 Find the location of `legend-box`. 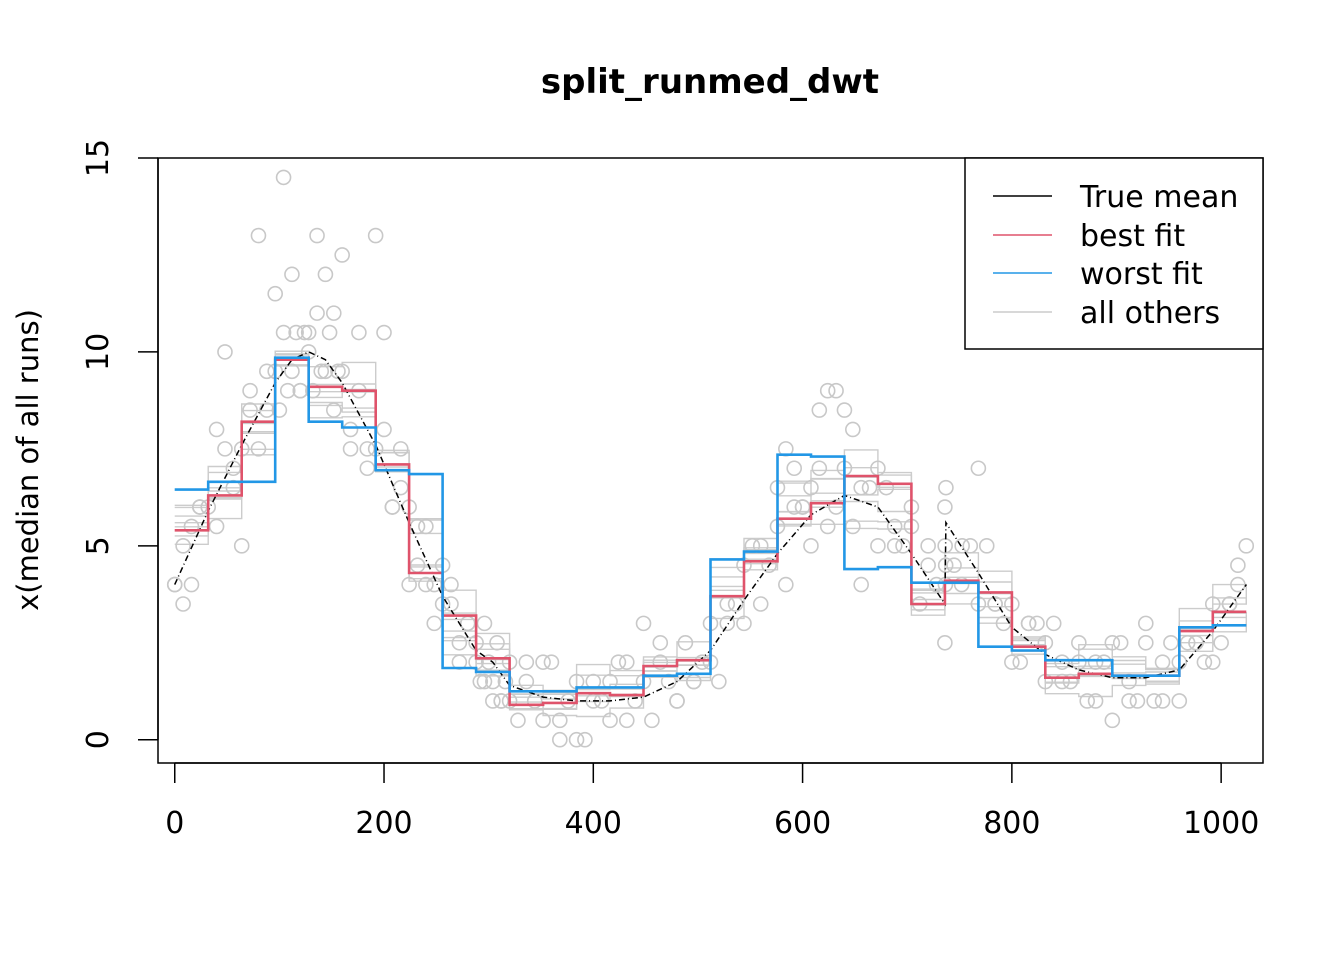

legend-box is located at coordinates (1114, 253).